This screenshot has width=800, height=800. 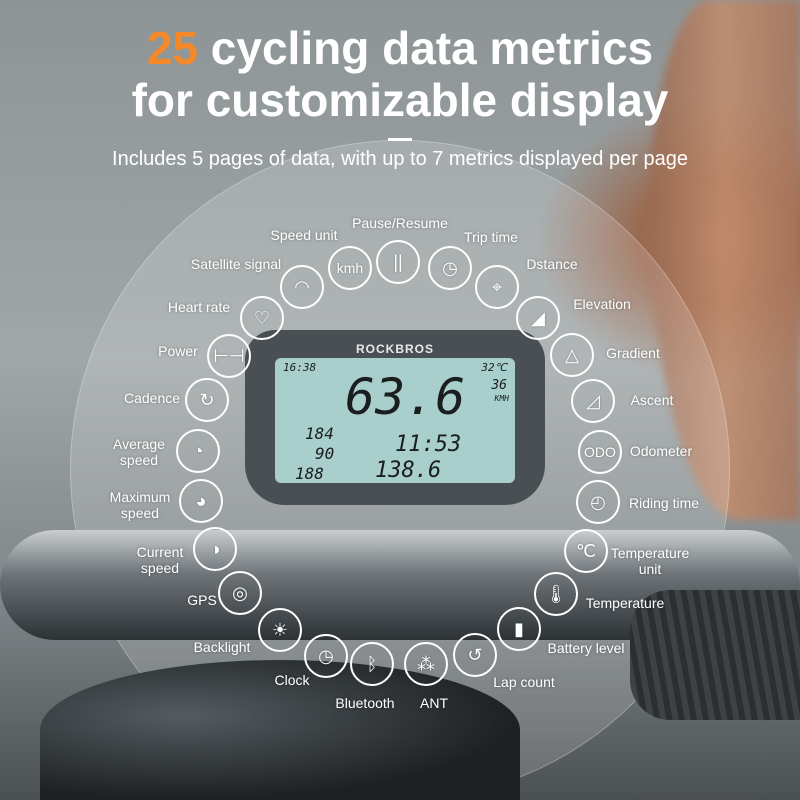 What do you see at coordinates (172, 48) in the screenshot?
I see `headline-number: 25` at bounding box center [172, 48].